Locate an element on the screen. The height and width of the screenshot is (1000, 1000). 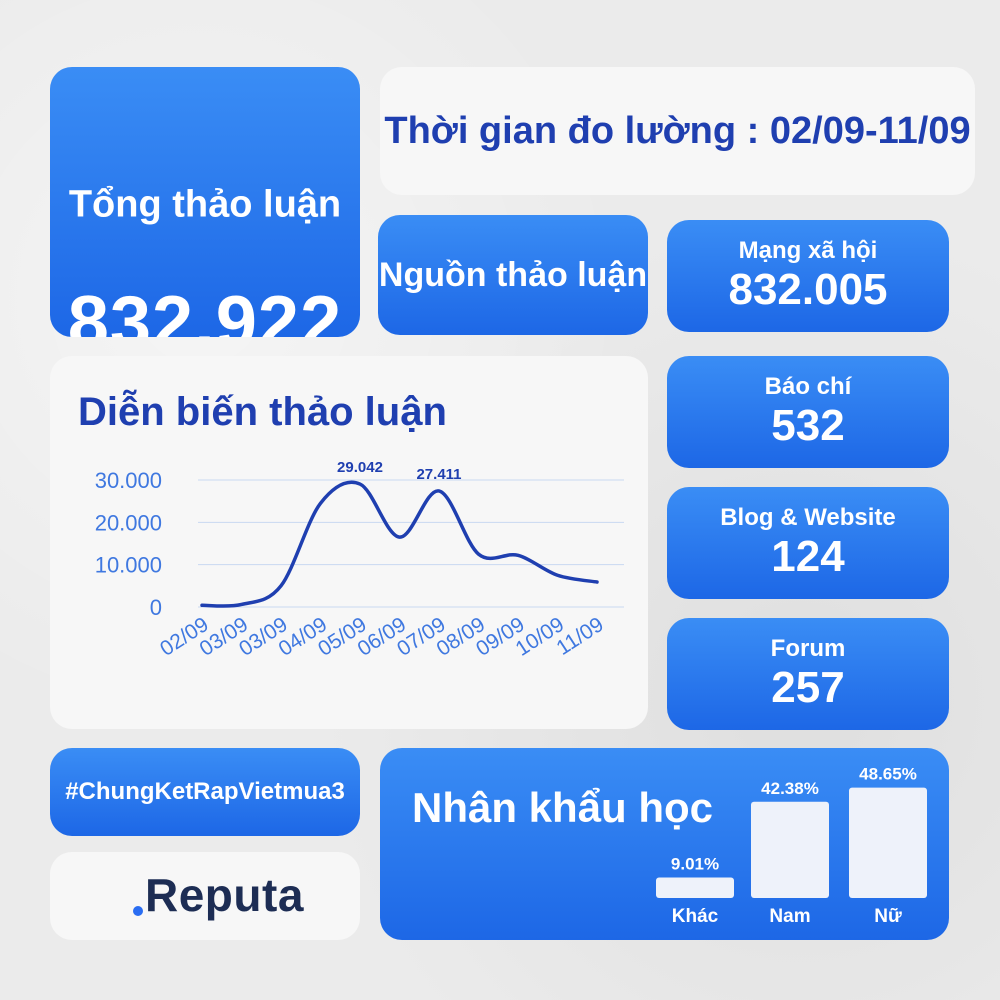
hashtag-text: #ChungKetRapVietmua3 is located at coordinates (205, 791).